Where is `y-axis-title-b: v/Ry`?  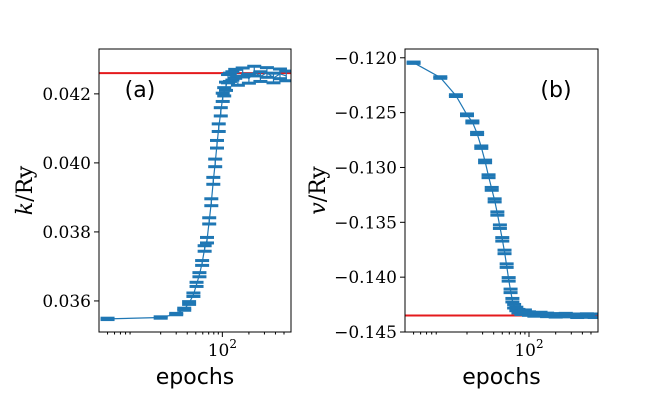 y-axis-title-b: v/Ry is located at coordinates (318, 190).